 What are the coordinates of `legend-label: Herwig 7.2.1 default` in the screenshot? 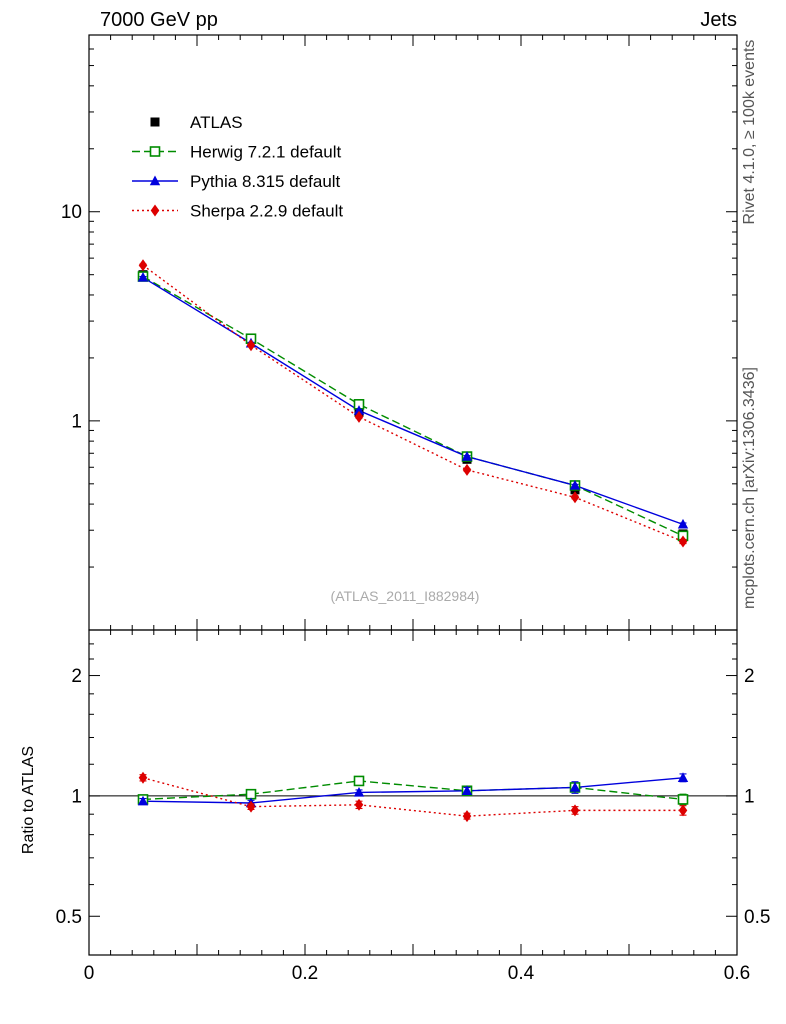 It's located at (265, 152).